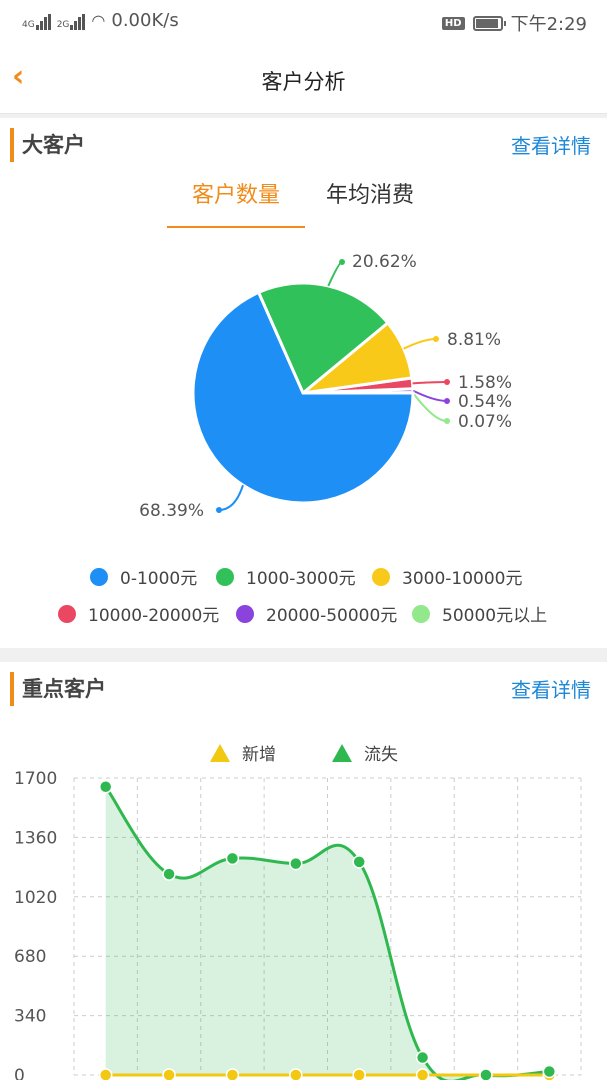  I want to click on legend-item: 50000元以上, so click(479, 613).